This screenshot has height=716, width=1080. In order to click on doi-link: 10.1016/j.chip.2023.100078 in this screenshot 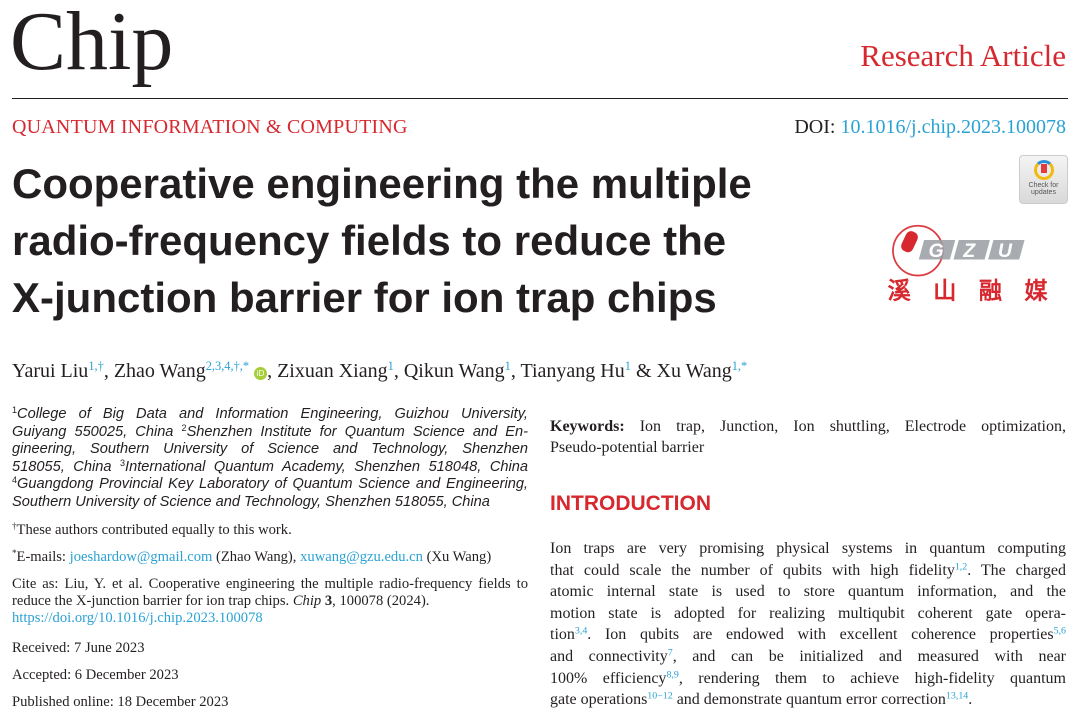, I will do `click(953, 127)`.